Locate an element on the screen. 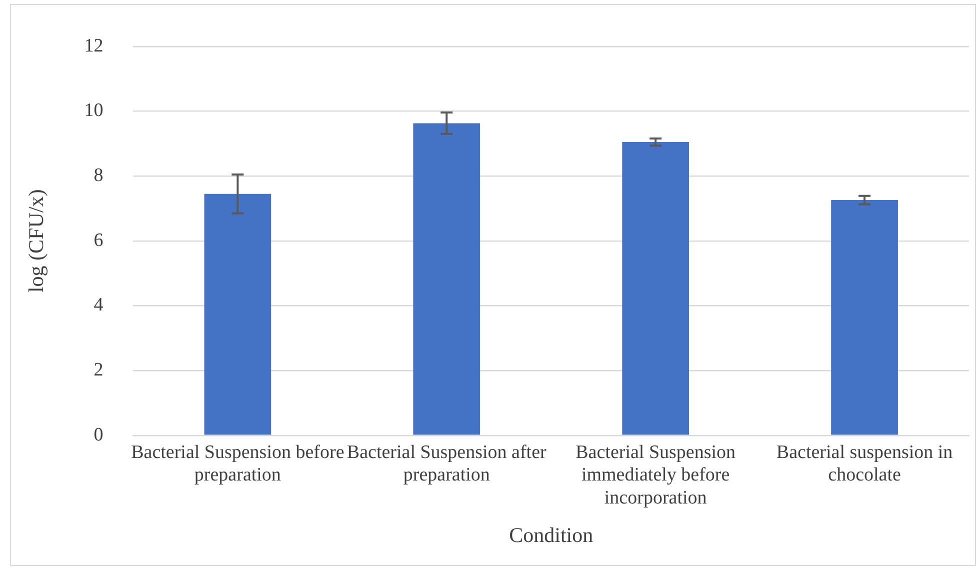 Image resolution: width=977 pixels, height=568 pixels. y-axis-title: log (CFU/x) is located at coordinates (36, 241).